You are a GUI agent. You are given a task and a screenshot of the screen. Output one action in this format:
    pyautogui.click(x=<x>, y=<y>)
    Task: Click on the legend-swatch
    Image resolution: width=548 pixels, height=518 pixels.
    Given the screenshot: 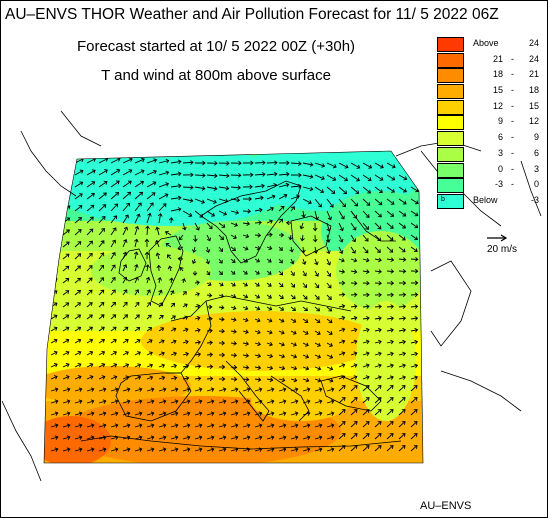 What is the action you would take?
    pyautogui.click(x=450, y=186)
    